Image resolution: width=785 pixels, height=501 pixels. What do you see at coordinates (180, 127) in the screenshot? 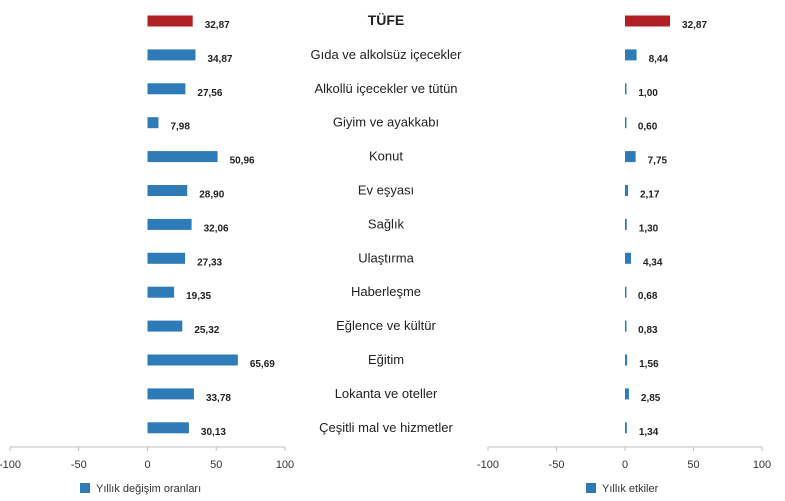
I see `data-label: 7,98` at bounding box center [180, 127].